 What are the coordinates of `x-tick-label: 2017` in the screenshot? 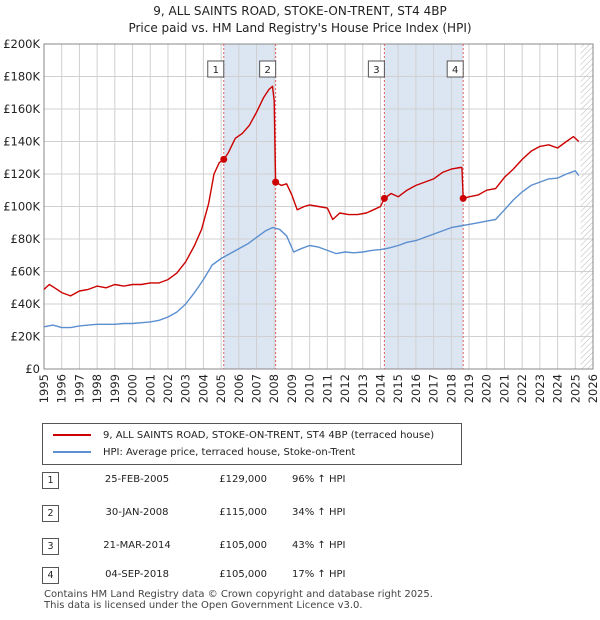 It's located at (434, 388).